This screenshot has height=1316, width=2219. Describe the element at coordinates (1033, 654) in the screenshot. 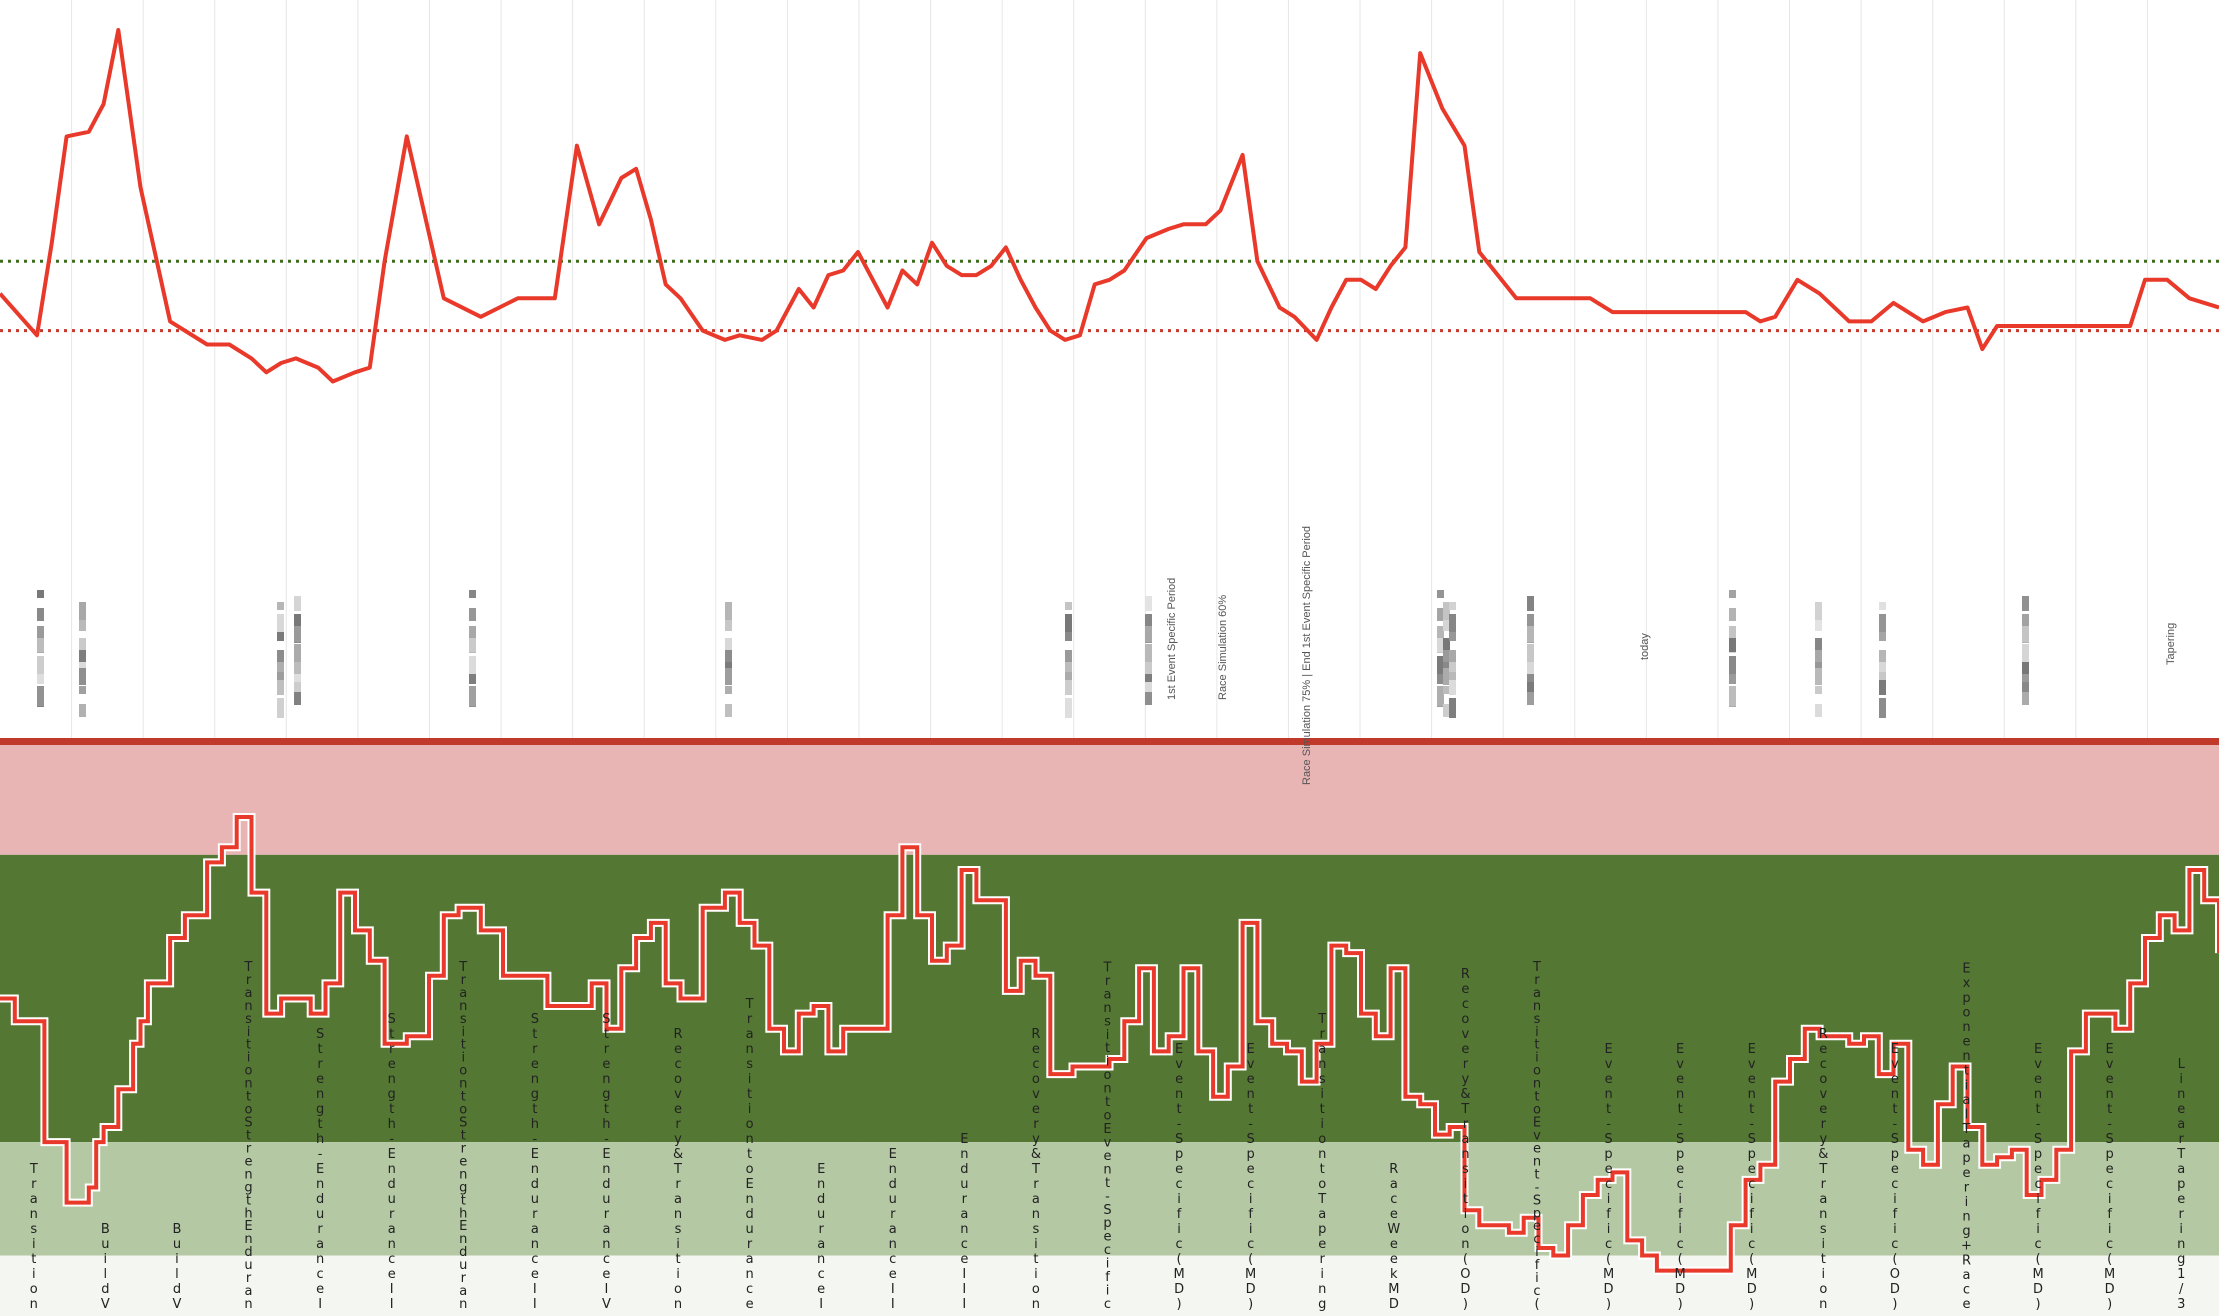

I see `event-tick-marks` at that location.